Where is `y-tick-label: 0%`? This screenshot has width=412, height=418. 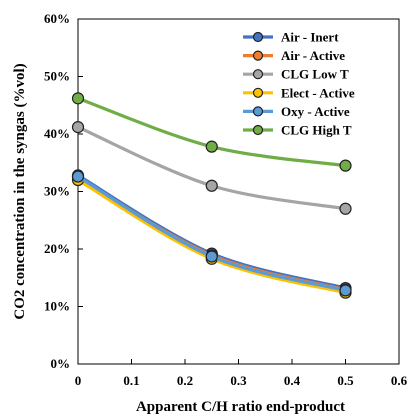 y-tick-label: 0% is located at coordinates (61, 363).